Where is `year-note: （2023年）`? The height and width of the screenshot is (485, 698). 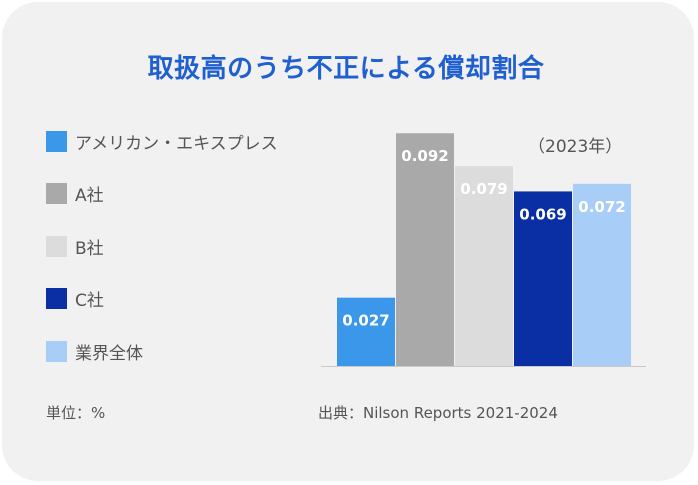 year-note: （2023年） is located at coordinates (575, 147).